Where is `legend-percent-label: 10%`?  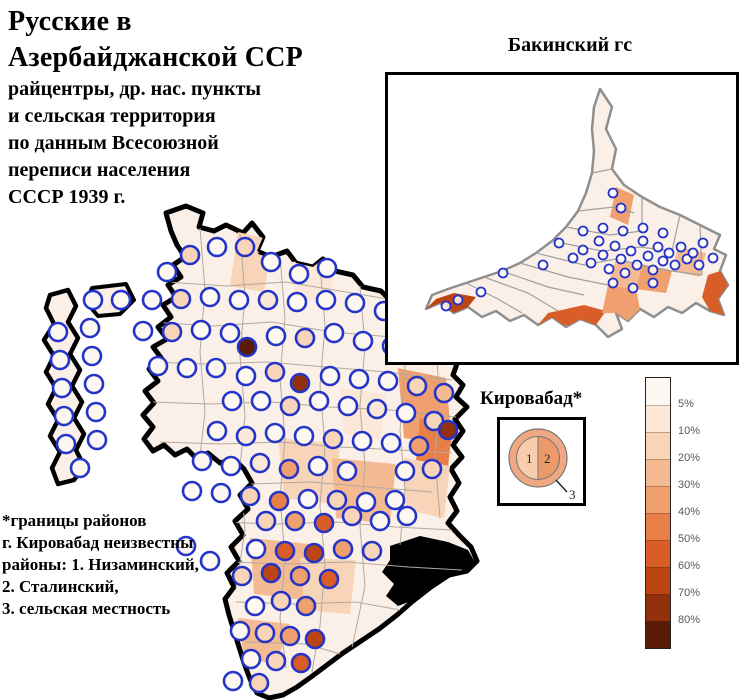
legend-percent-label: 10% is located at coordinates (689, 431).